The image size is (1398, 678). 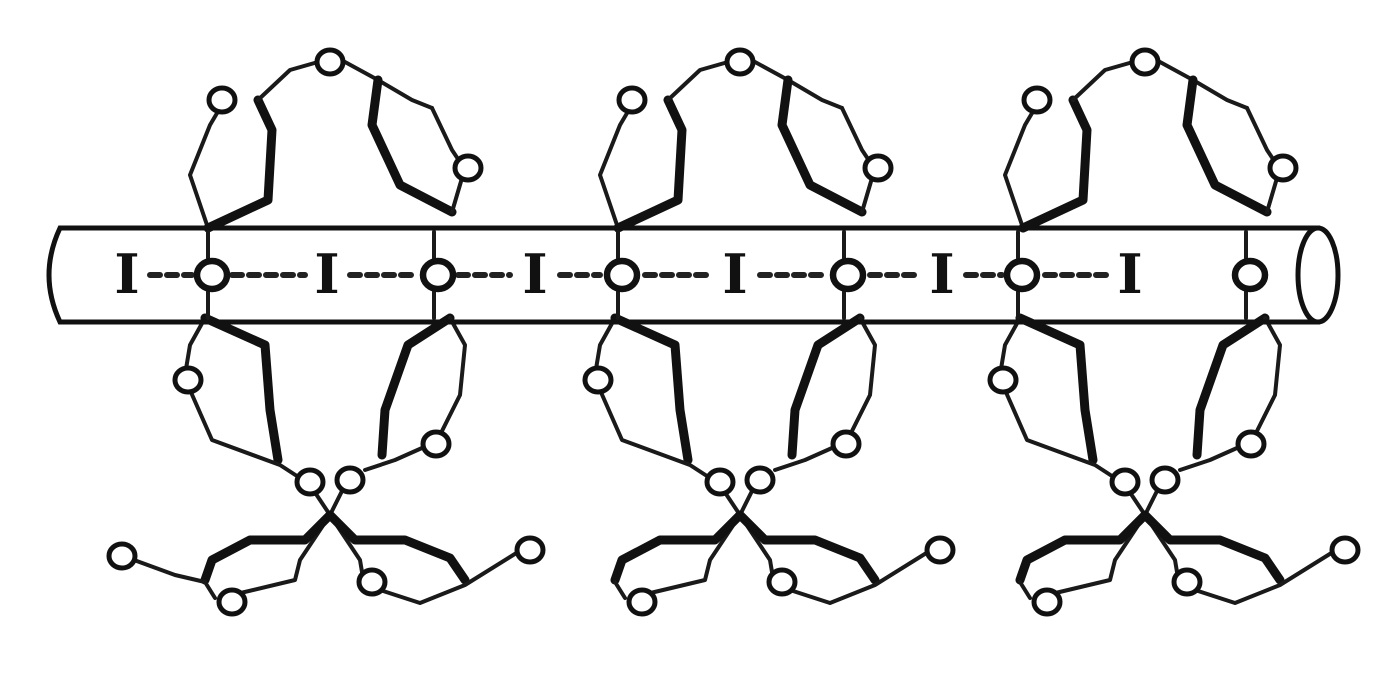 What do you see at coordinates (683, 275) in the screenshot?
I see `helix-channel-tube` at bounding box center [683, 275].